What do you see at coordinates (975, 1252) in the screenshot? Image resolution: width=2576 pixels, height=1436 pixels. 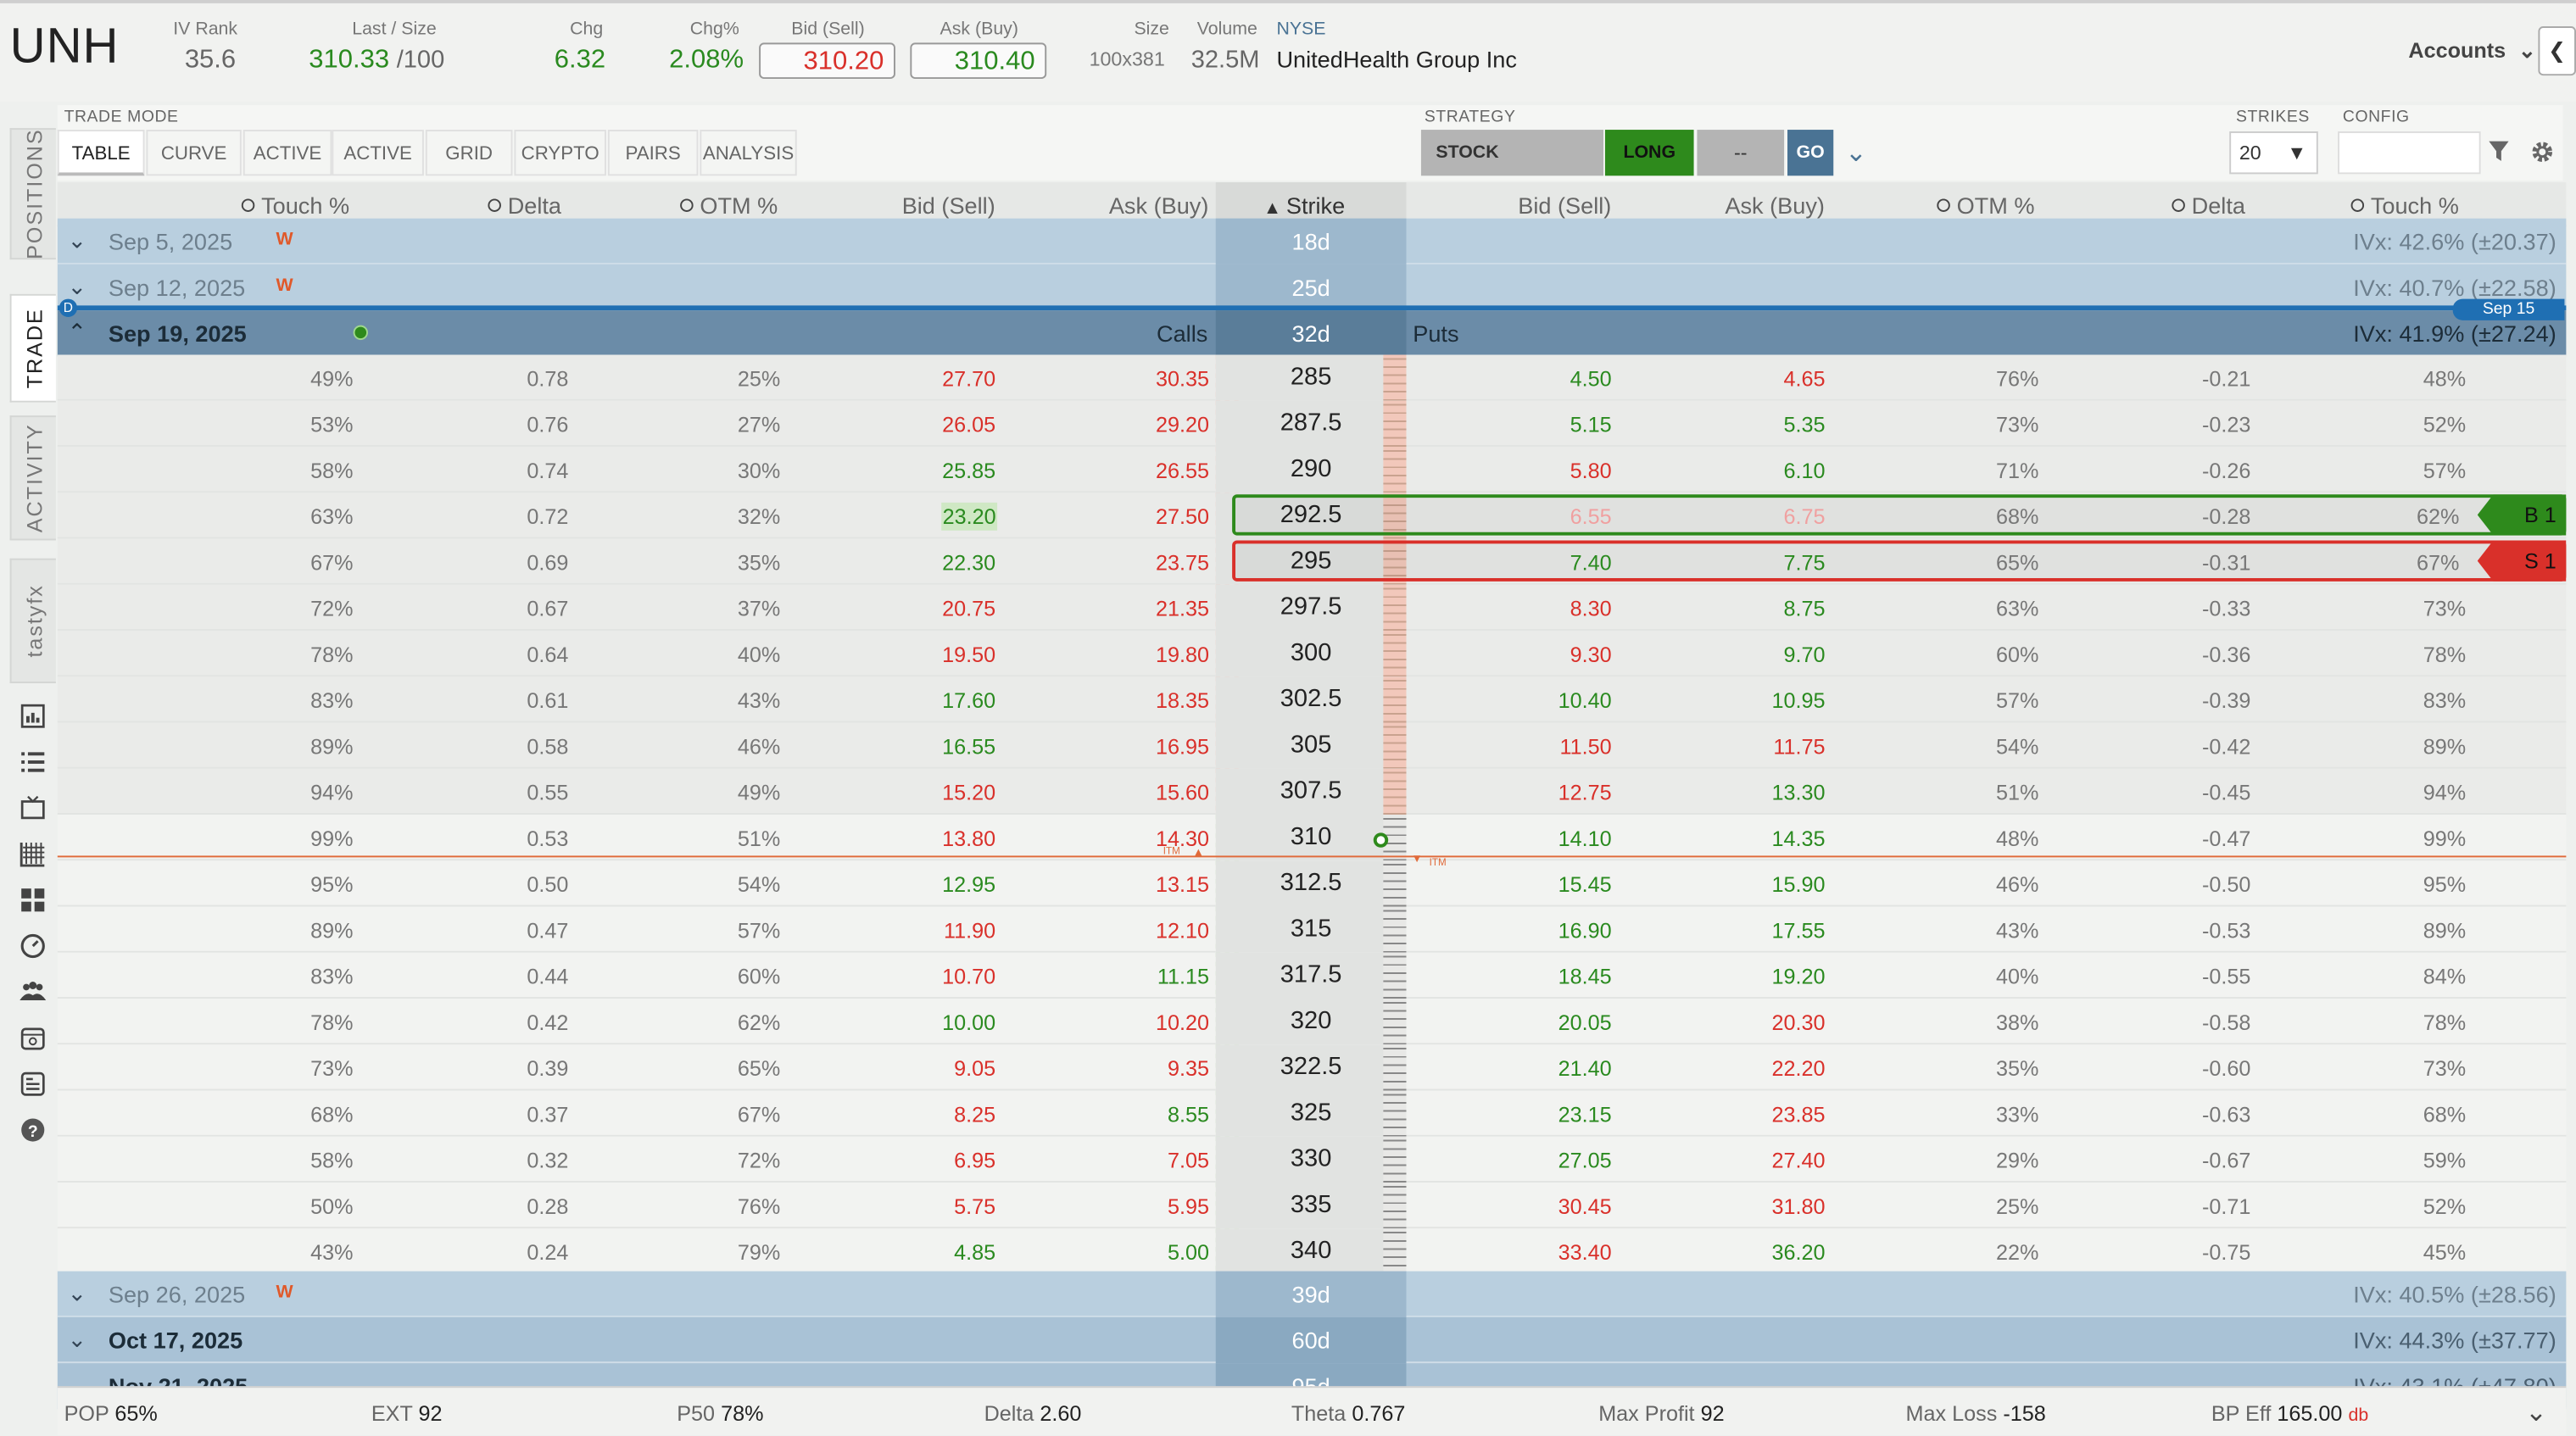 I see `call-bid: 4.85` at bounding box center [975, 1252].